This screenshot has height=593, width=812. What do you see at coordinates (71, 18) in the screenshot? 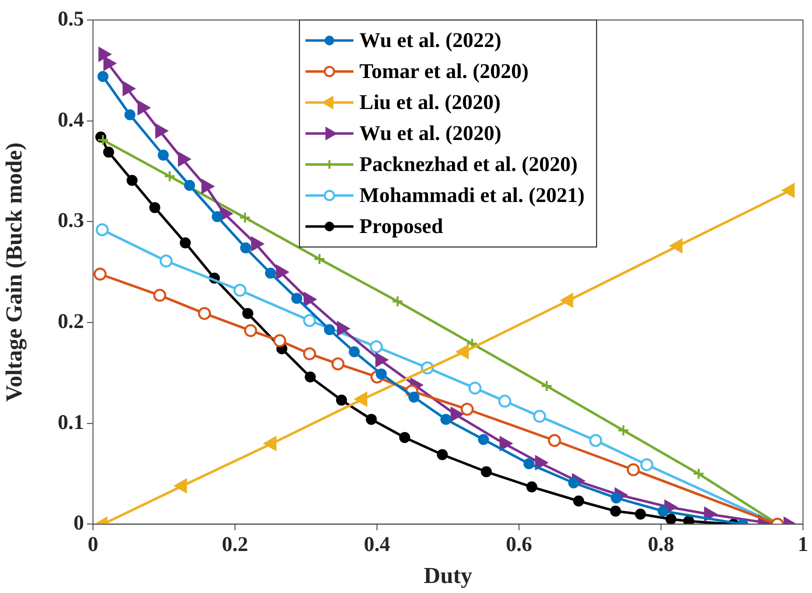
I see `y-tick-label: 0.5` at bounding box center [71, 18].